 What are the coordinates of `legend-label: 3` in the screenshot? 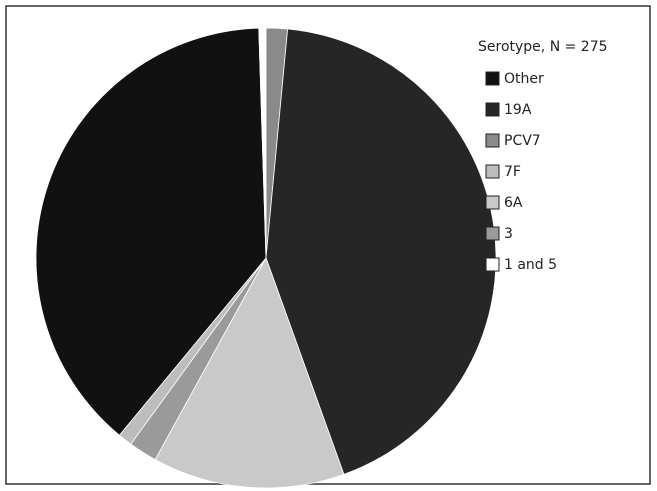 It's located at (508, 234).